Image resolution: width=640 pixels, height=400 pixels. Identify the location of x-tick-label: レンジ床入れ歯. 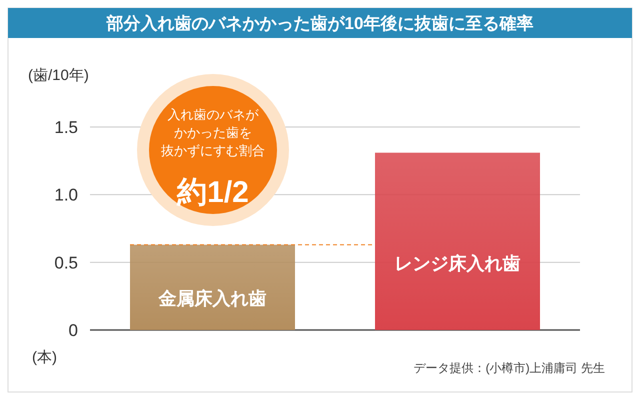
(457, 264).